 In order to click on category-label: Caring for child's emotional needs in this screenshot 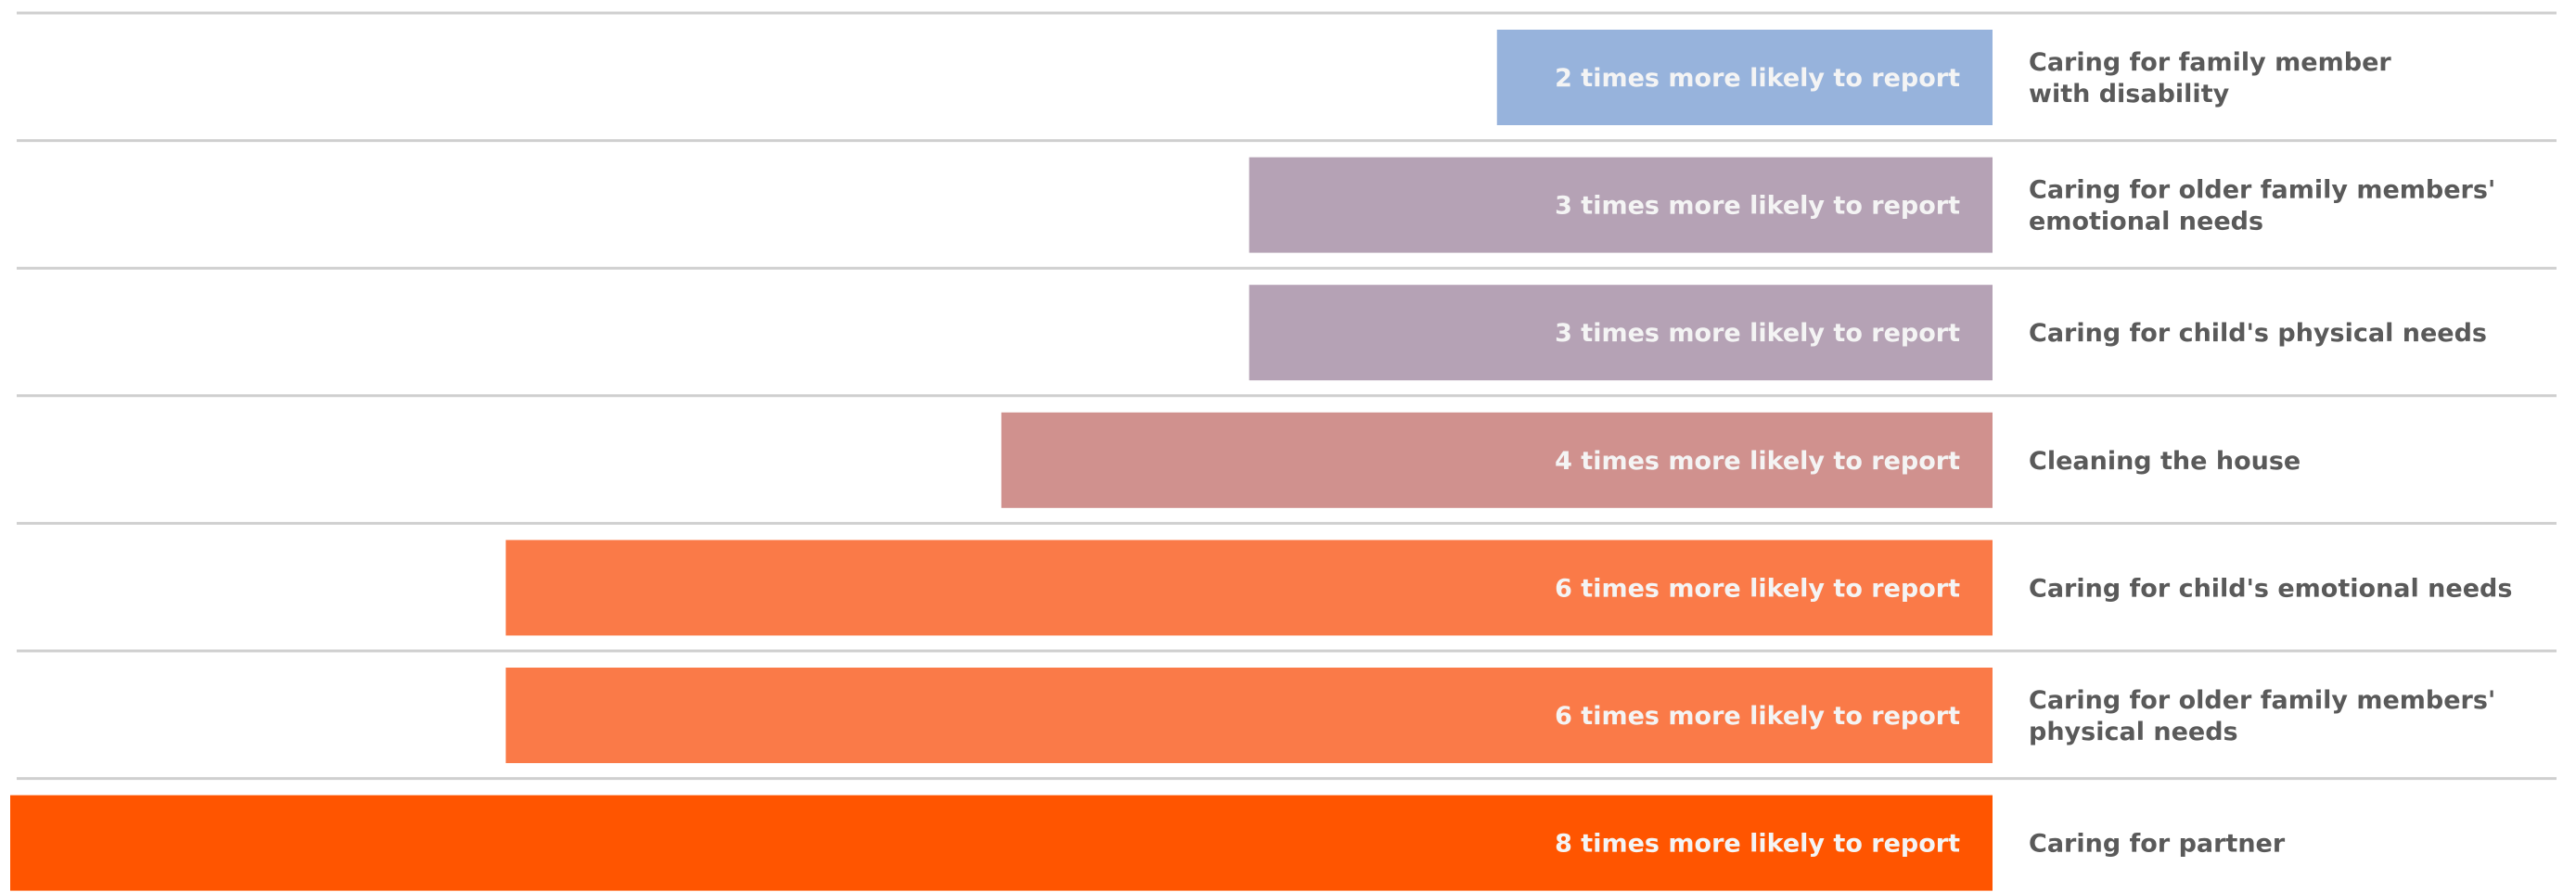, I will do `click(2270, 588)`.